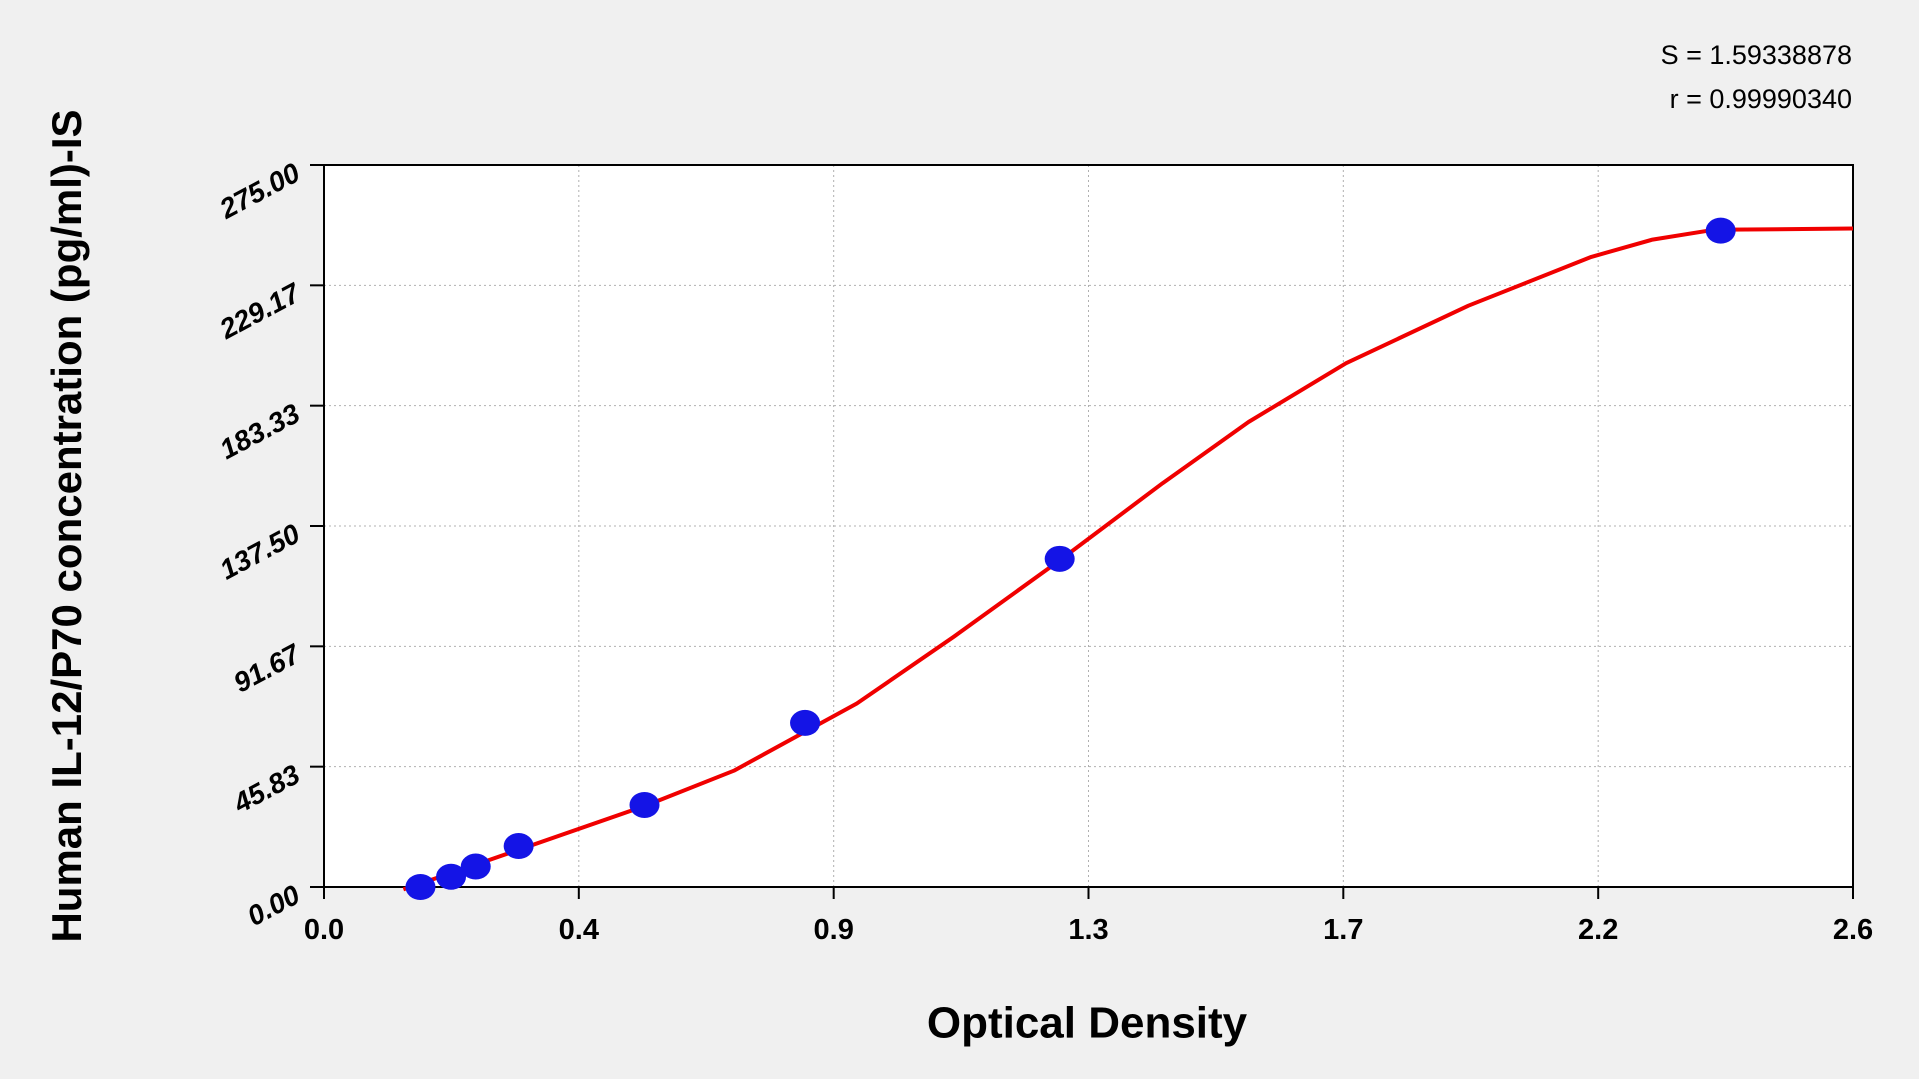  Describe the element at coordinates (66, 525) in the screenshot. I see `y-axis-label: Human IL-12/P70 concentration (pg/ml)-IS` at that location.